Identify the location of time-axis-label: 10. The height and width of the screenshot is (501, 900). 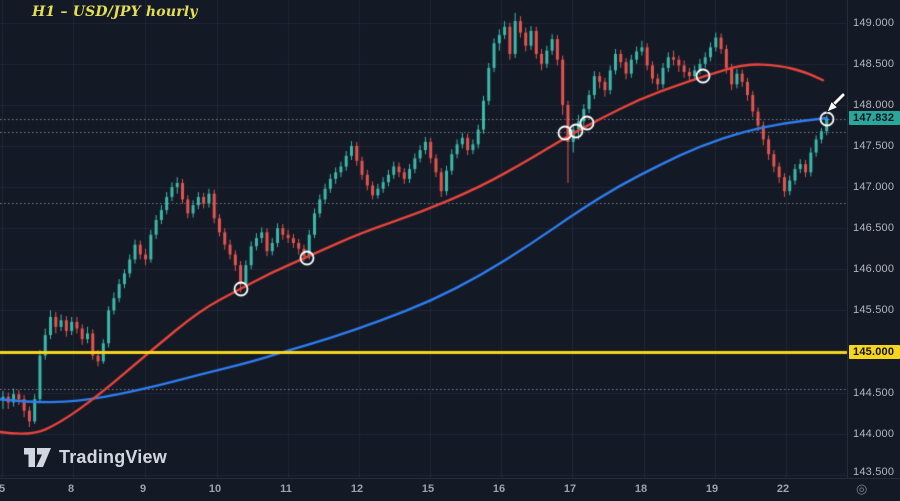
(215, 489).